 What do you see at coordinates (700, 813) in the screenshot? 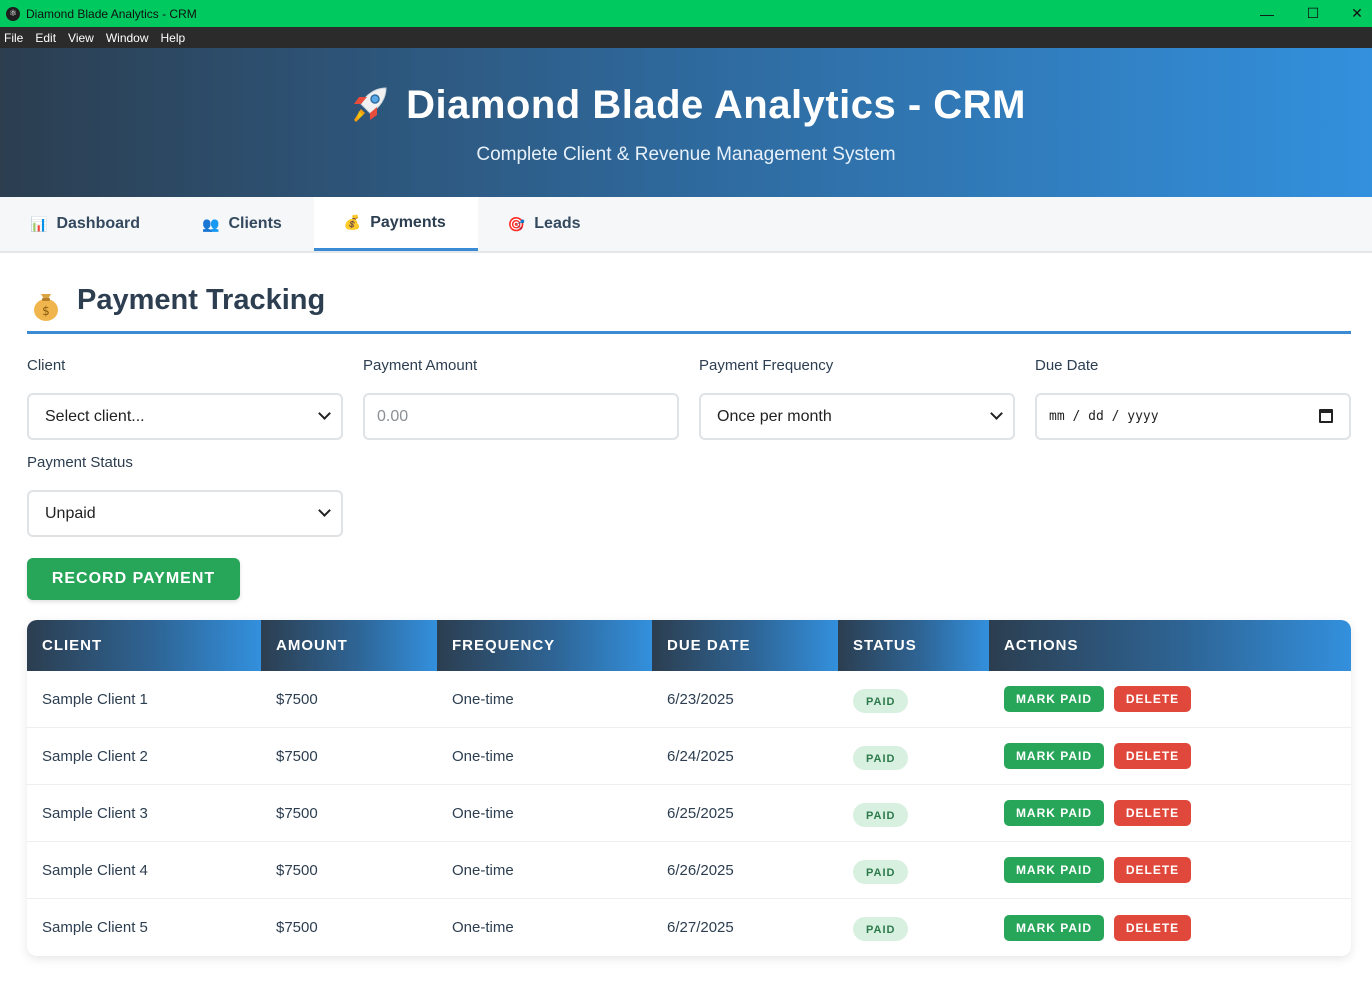
I see `cell-due-date: 6/25/2025` at bounding box center [700, 813].